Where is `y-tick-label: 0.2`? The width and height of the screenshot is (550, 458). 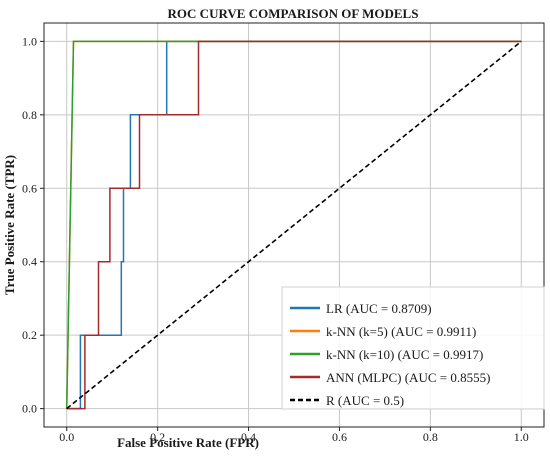 y-tick-label: 0.2 is located at coordinates (29, 335).